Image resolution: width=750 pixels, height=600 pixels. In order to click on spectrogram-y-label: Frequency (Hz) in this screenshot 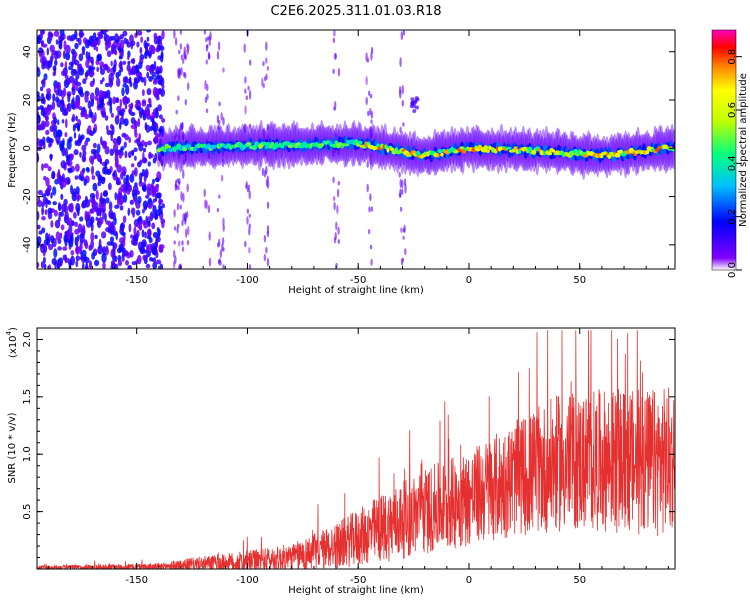, I will do `click(12, 150)`.